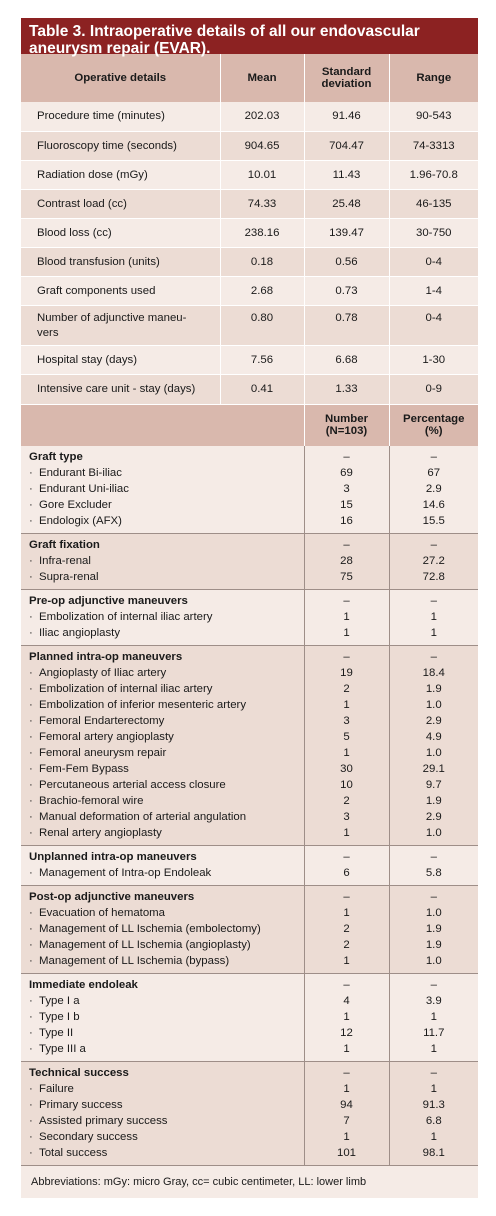 Image resolution: width=496 pixels, height=1216 pixels. Describe the element at coordinates (346, 419) in the screenshot. I see `header-number-line1: Number` at that location.